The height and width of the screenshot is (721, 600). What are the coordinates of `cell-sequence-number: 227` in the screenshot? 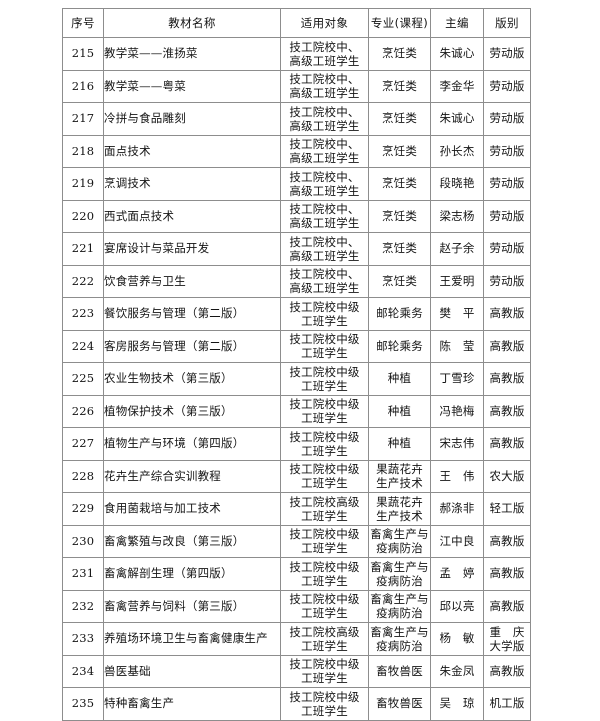 It's located at (83, 444).